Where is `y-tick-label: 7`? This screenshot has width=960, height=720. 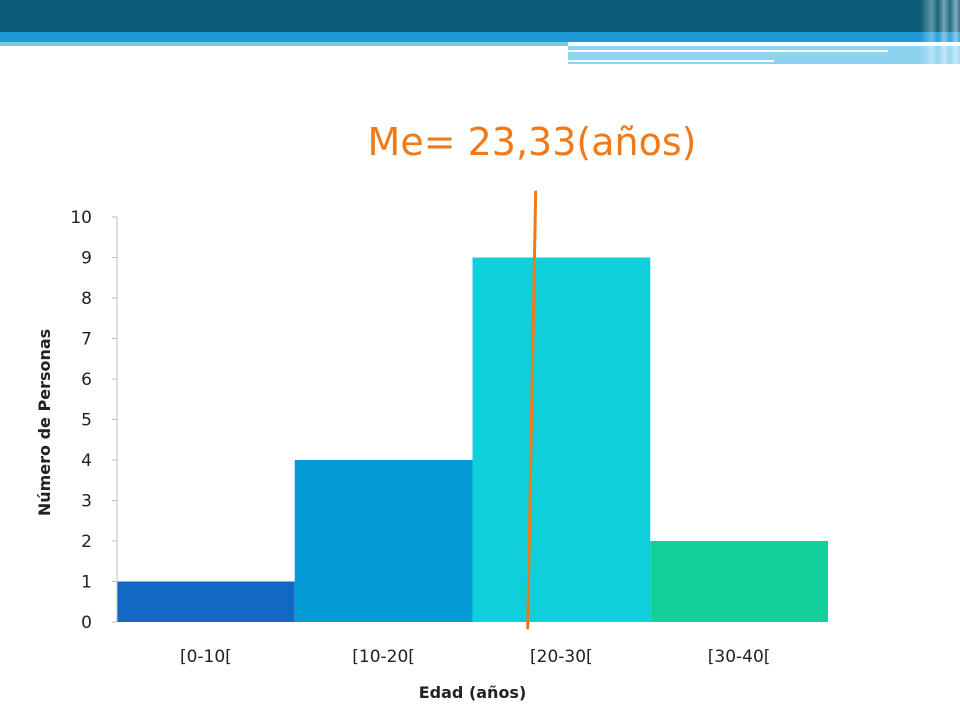 y-tick-label: 7 is located at coordinates (86, 340).